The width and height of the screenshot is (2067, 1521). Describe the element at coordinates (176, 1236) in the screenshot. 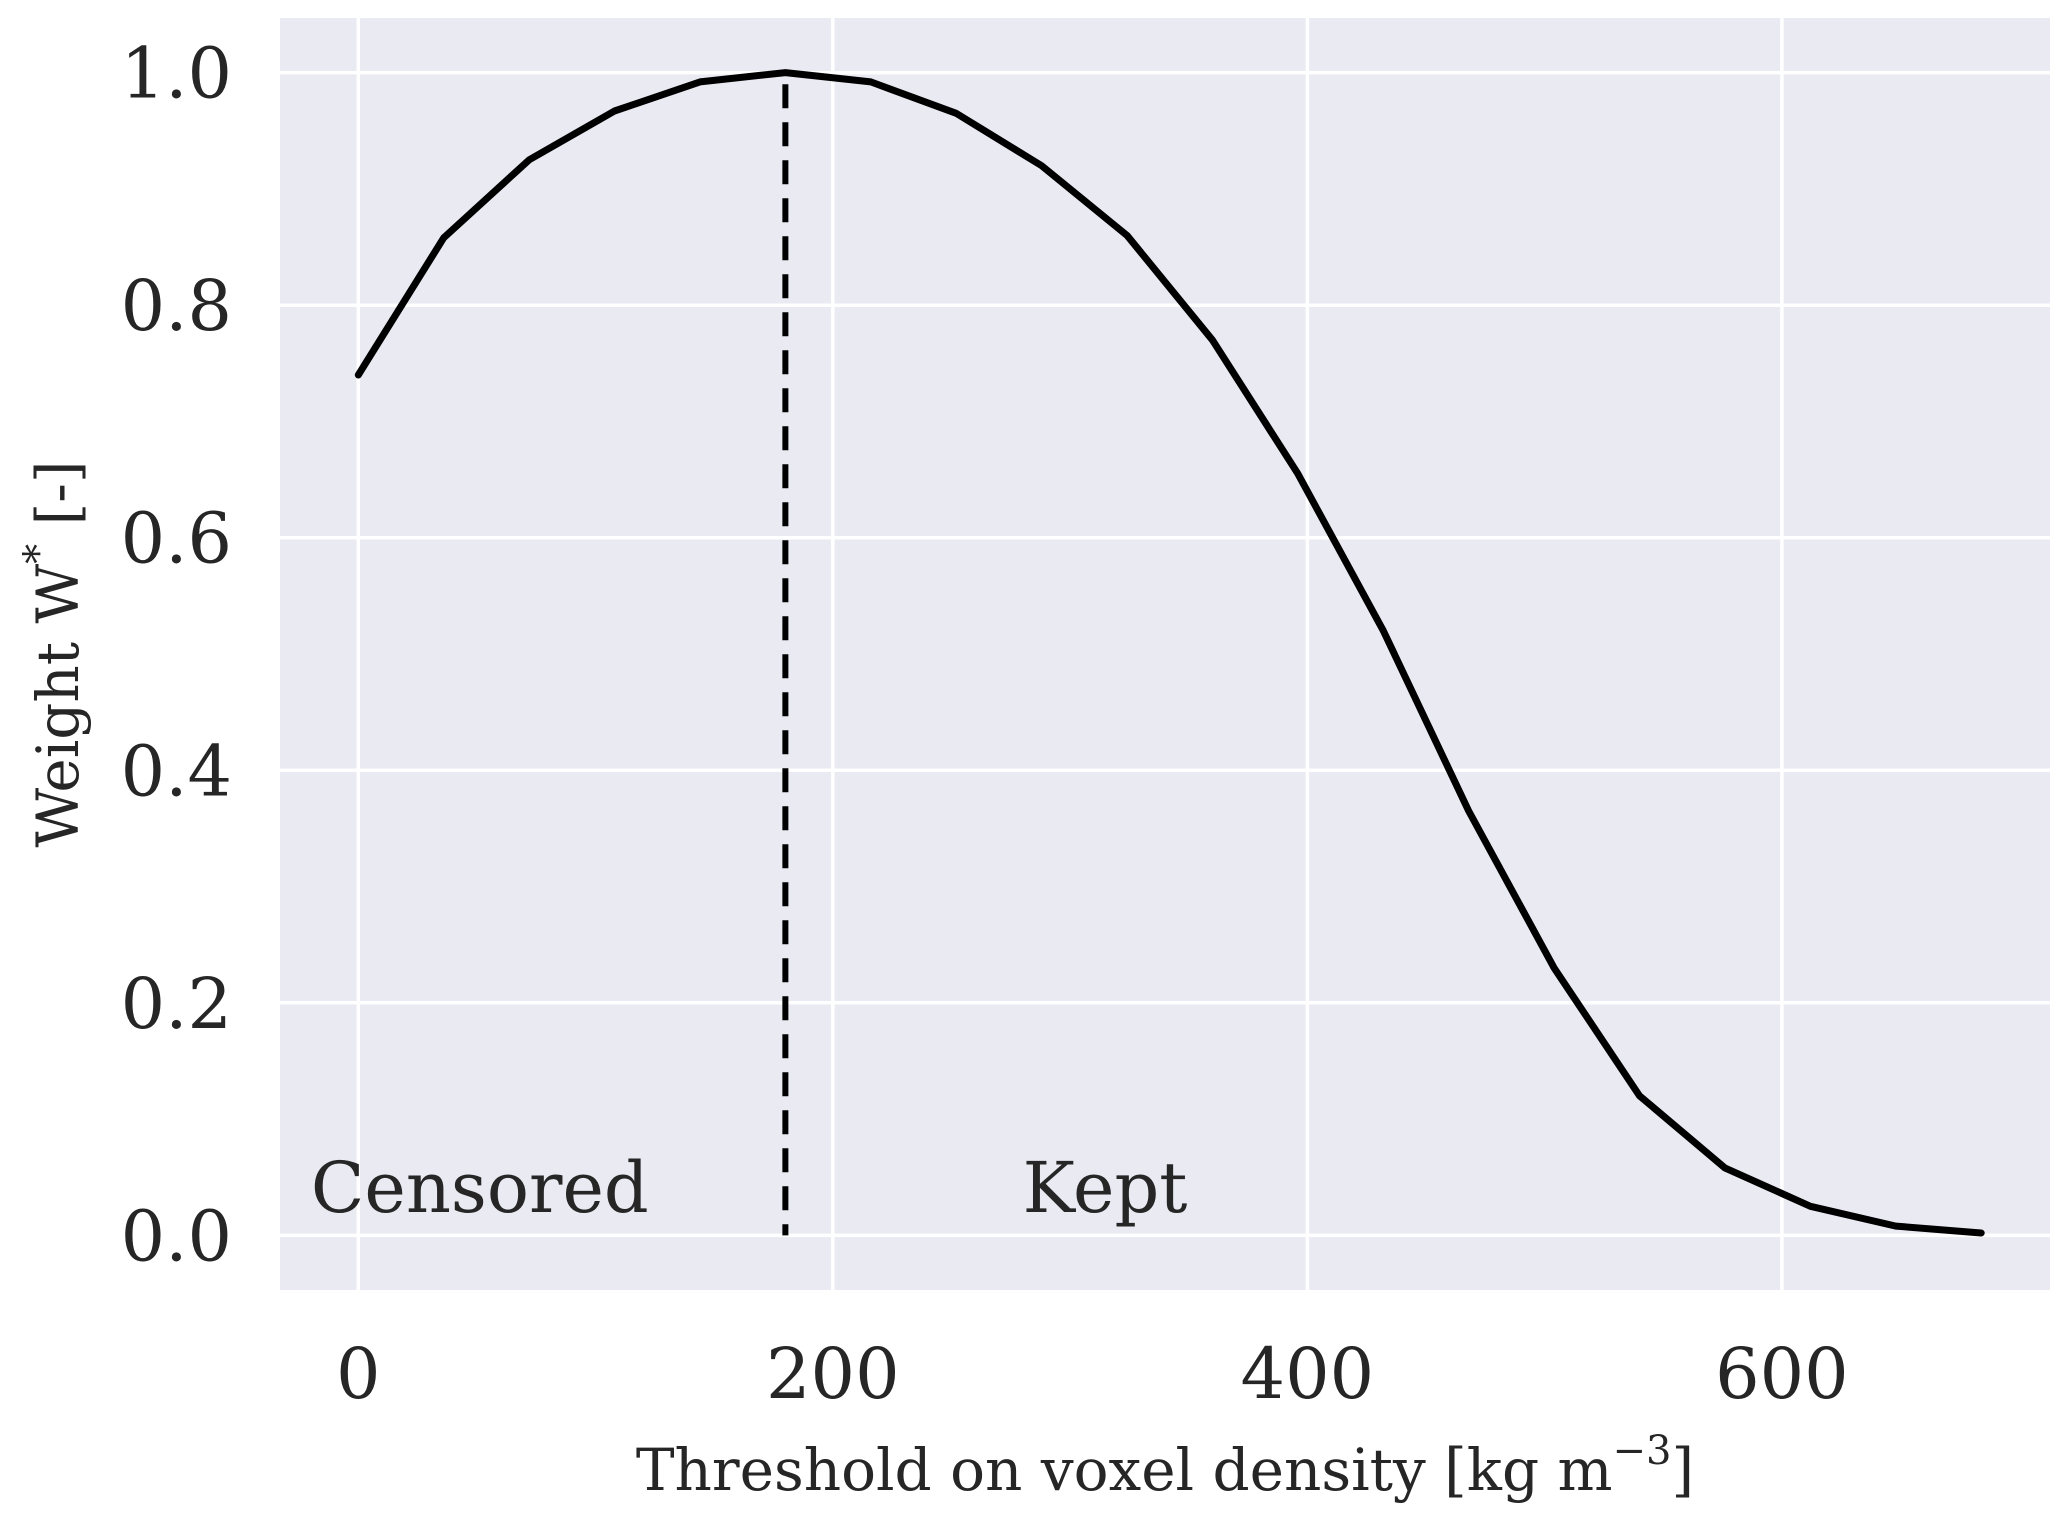

I see `y-tick-label: 0.0` at that location.